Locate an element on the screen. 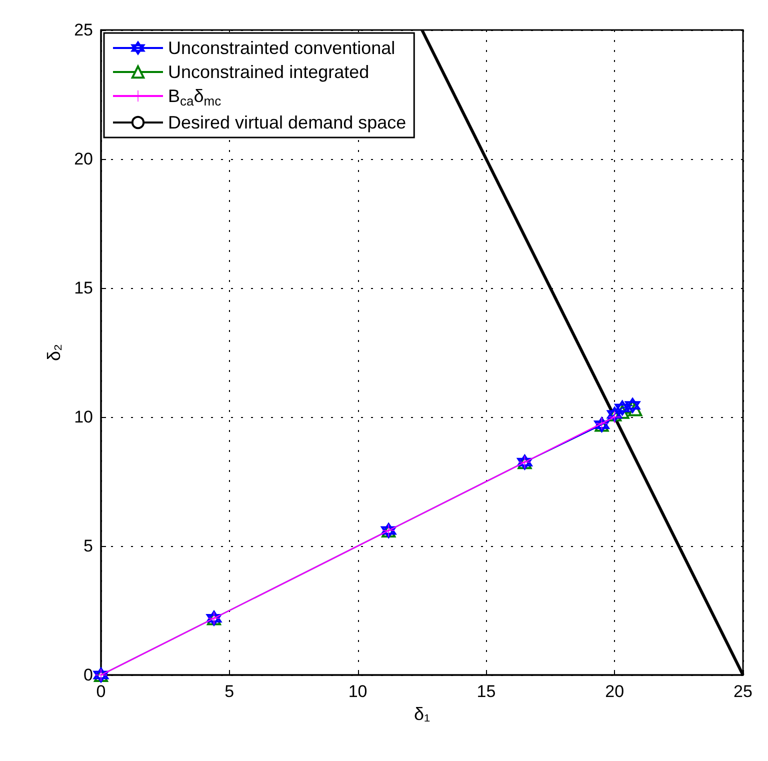 Image resolution: width=768 pixels, height=761 pixels. x-tick-label: 0 is located at coordinates (101, 691).